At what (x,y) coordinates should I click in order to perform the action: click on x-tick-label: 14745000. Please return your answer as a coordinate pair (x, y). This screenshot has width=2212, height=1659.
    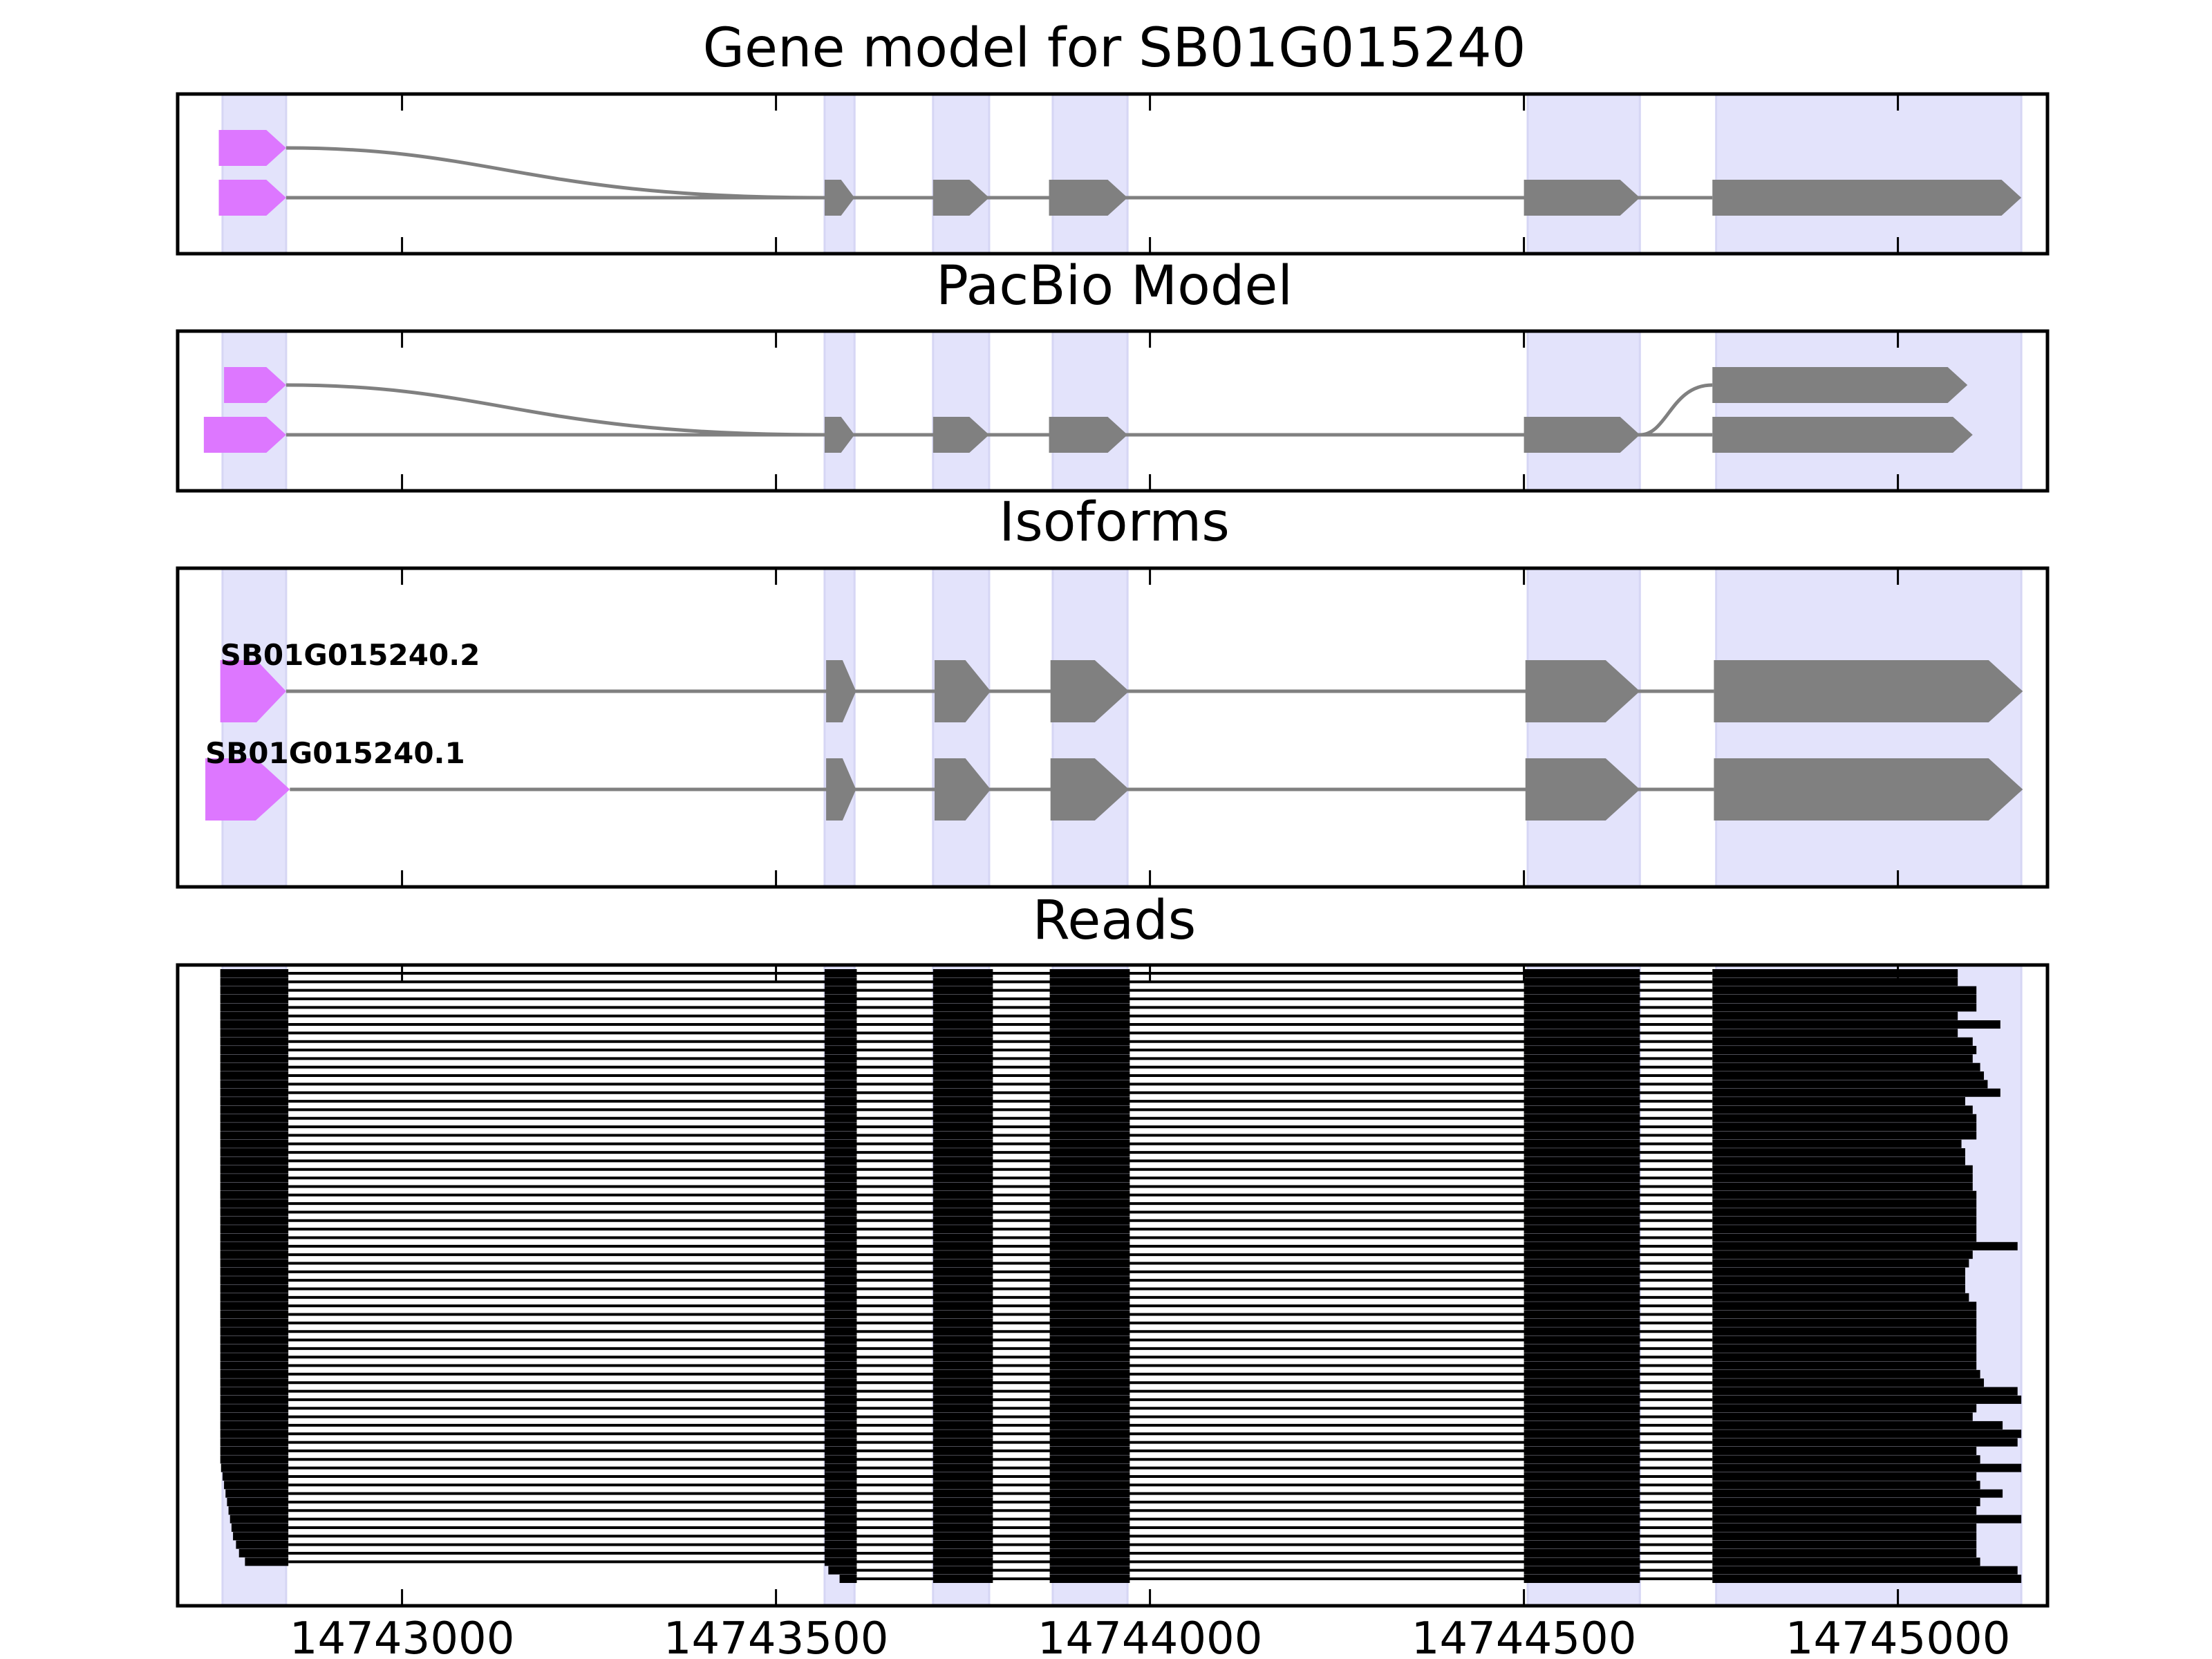
    Looking at the image, I should click on (1898, 1636).